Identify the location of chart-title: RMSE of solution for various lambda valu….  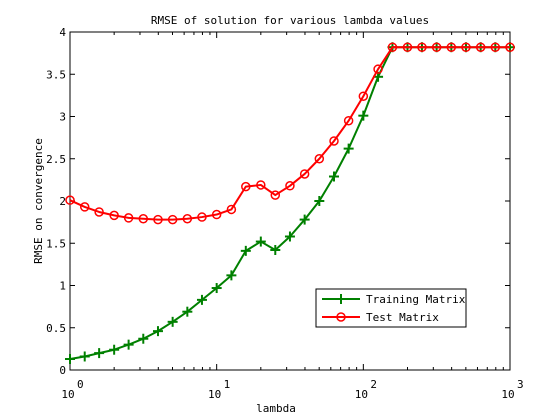
(290, 20).